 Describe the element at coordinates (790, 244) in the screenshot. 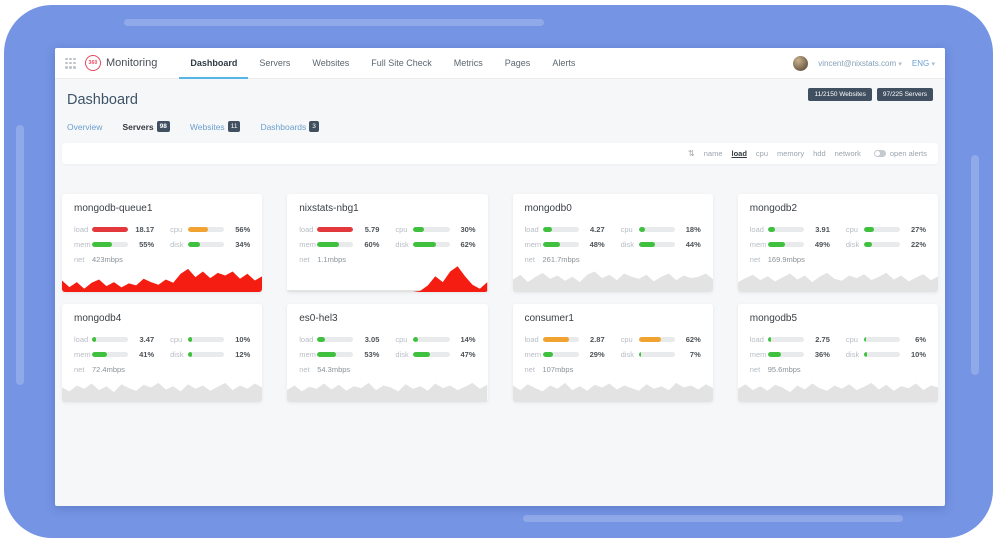

I see `metric-mem: mem 49%` at that location.